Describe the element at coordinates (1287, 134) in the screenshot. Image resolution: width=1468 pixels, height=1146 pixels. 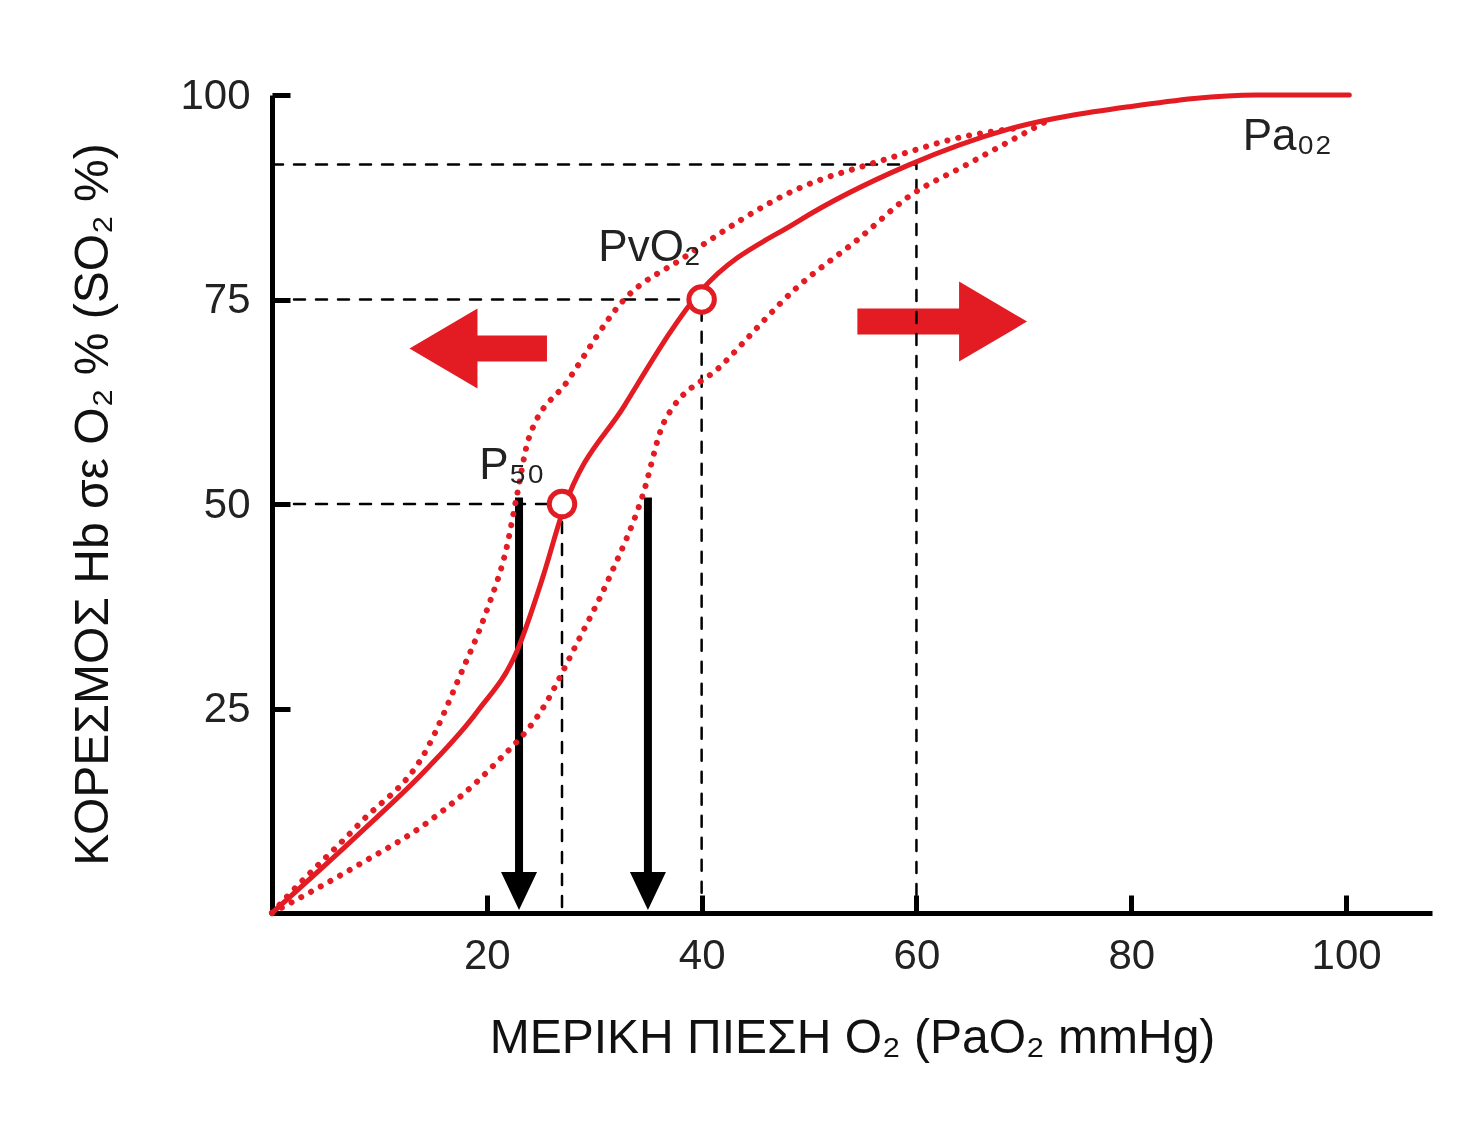
I see `annotation: Pa₀₂` at that location.